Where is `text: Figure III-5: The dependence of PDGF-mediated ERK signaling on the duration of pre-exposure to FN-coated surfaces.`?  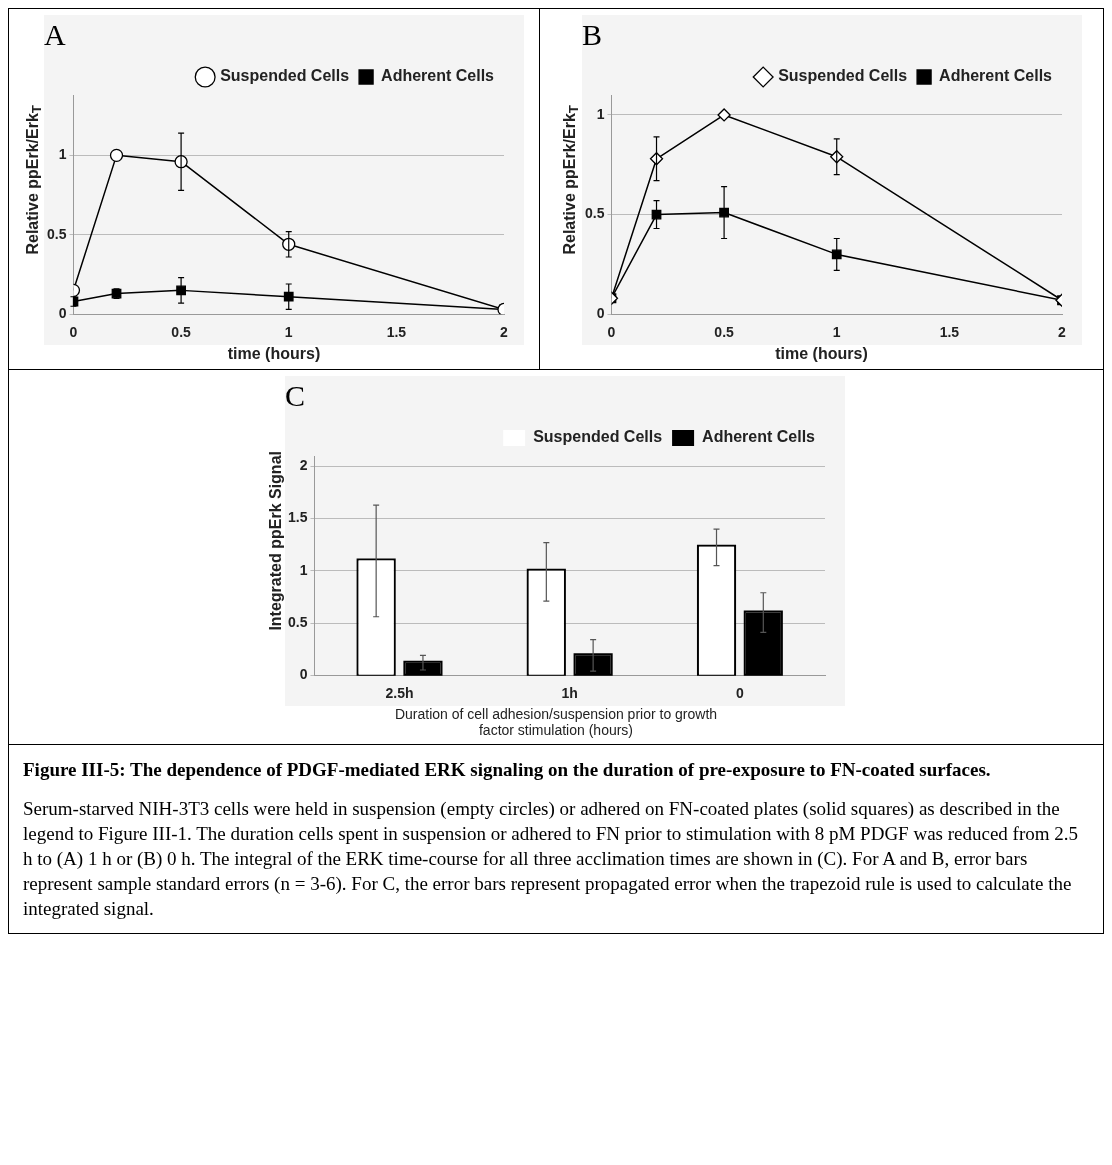 text: Figure III-5: The dependence of PDGF-mediated ERK signaling on the duration of pre-exposure to FN-coated surfaces. is located at coordinates (507, 770).